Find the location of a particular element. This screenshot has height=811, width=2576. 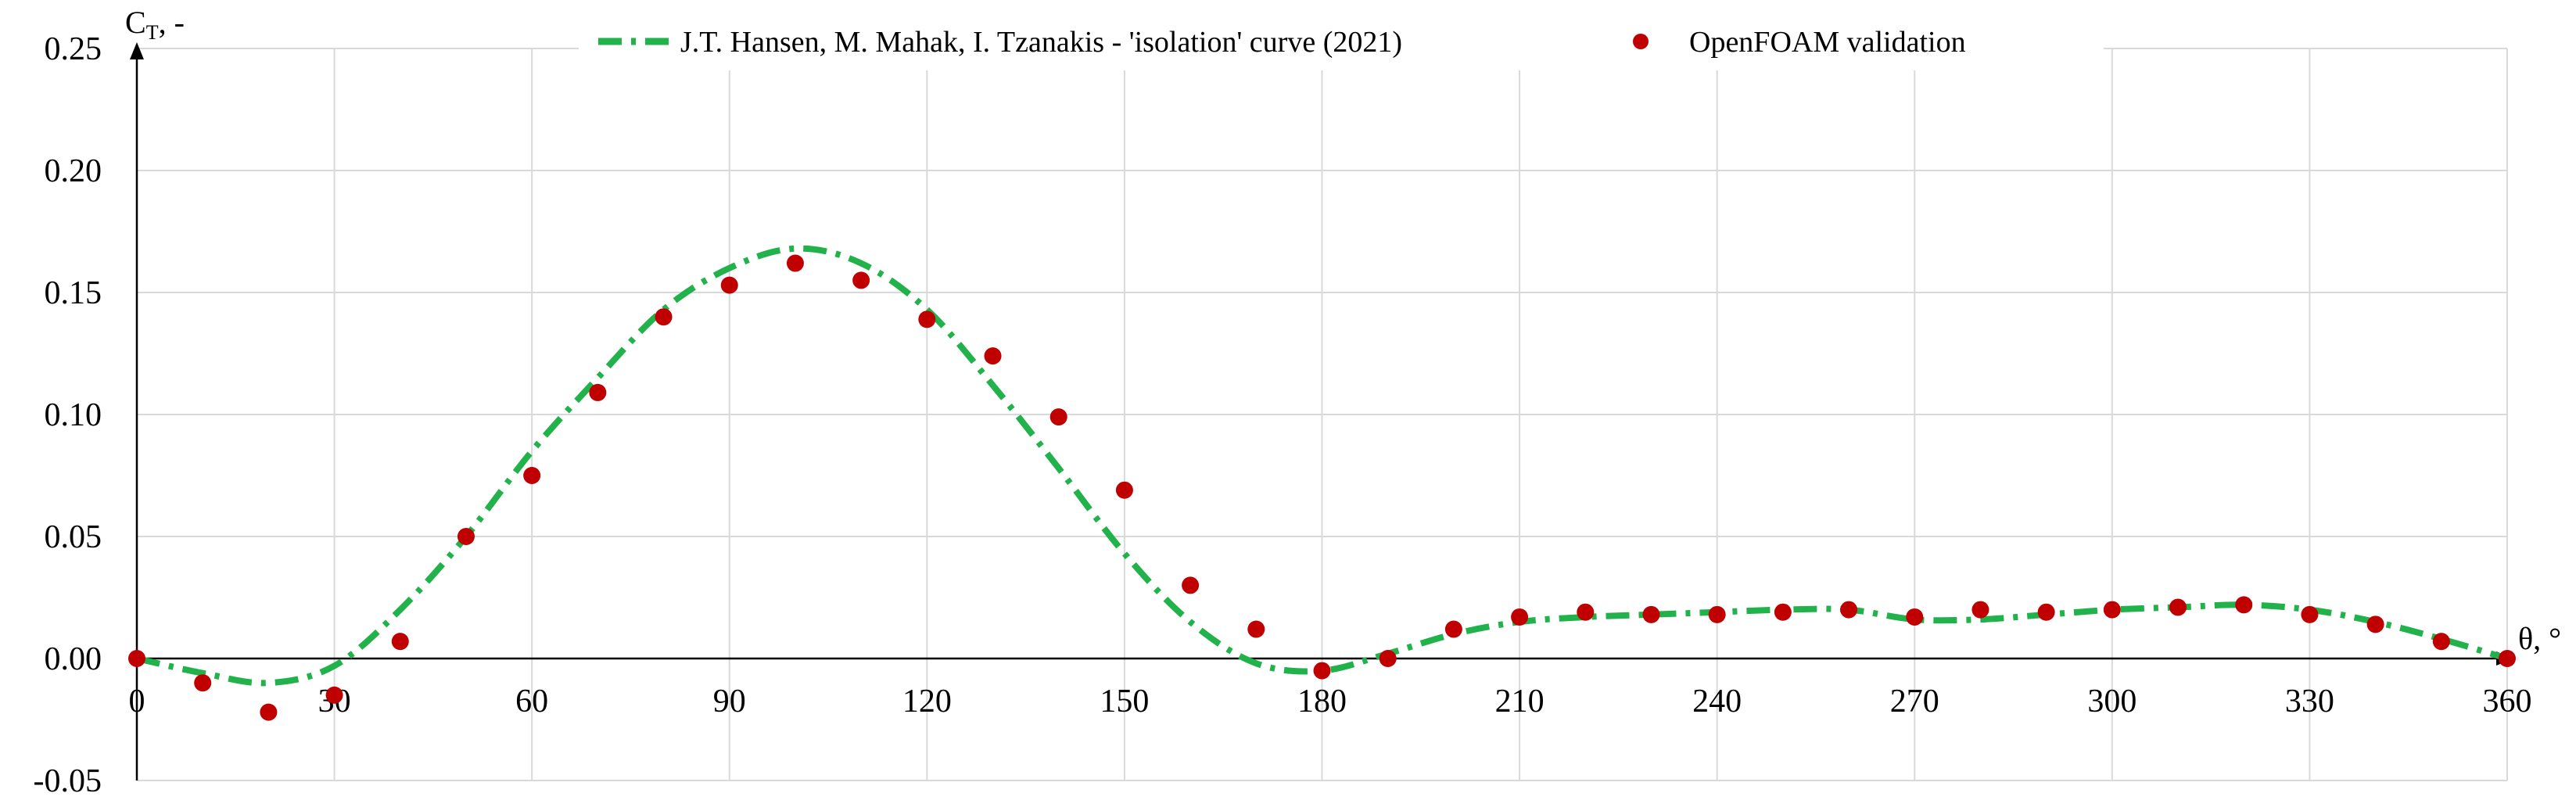

x-tick-label: 300 is located at coordinates (2112, 702).